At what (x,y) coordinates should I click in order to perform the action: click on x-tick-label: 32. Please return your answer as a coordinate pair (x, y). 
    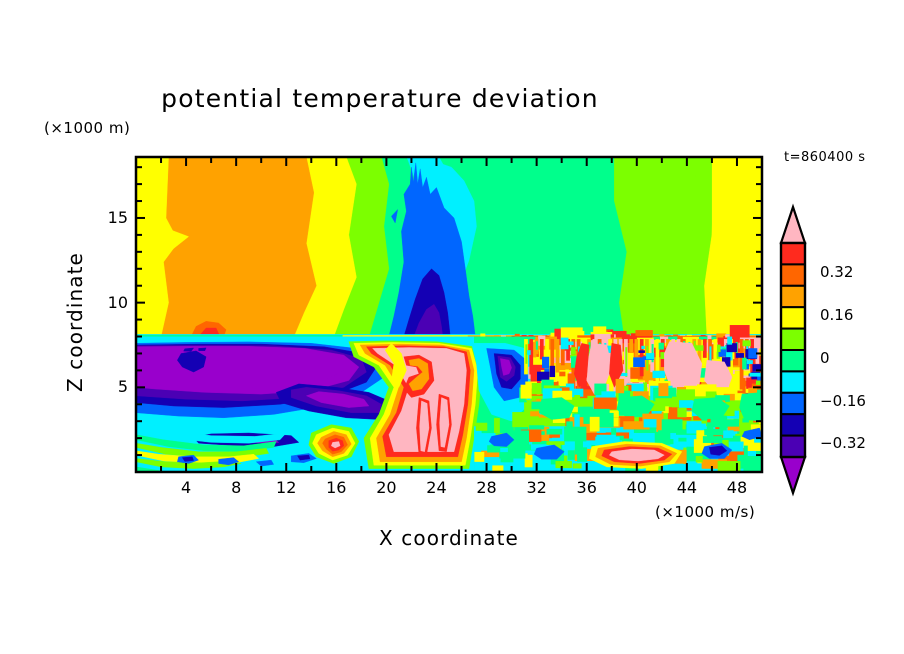
    Looking at the image, I should click on (536, 487).